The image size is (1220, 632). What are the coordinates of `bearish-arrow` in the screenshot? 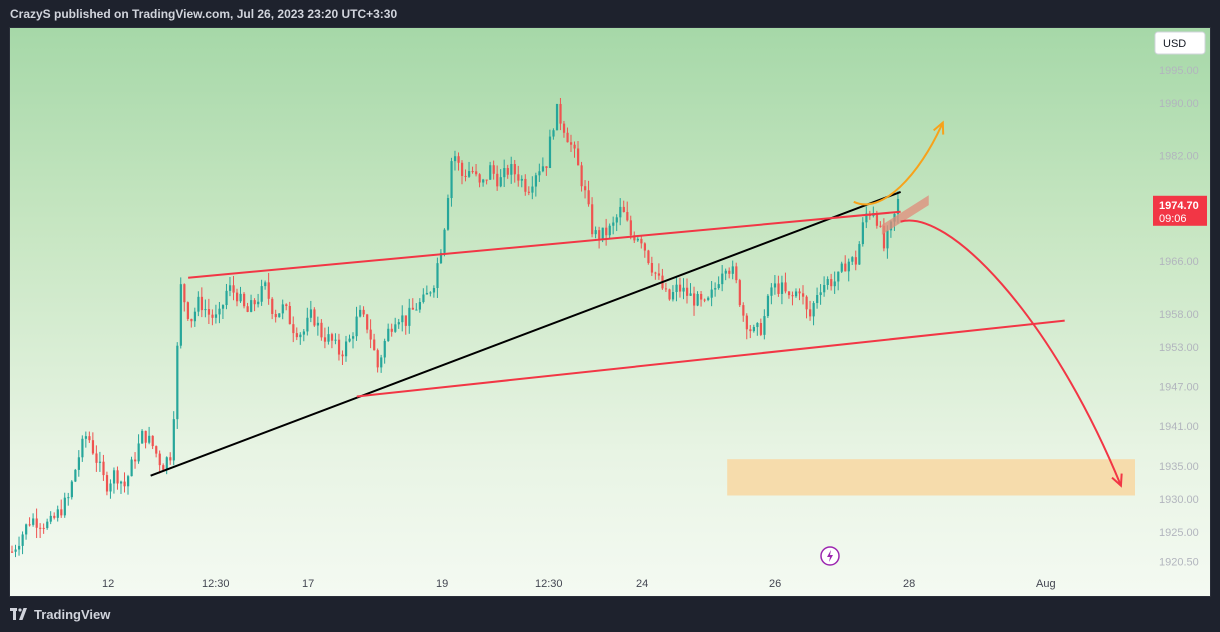 It's located at (1011, 352).